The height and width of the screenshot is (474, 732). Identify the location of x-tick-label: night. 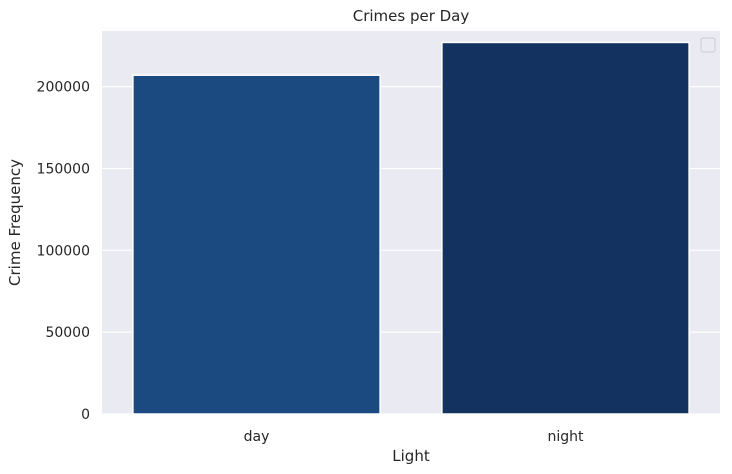
(565, 437).